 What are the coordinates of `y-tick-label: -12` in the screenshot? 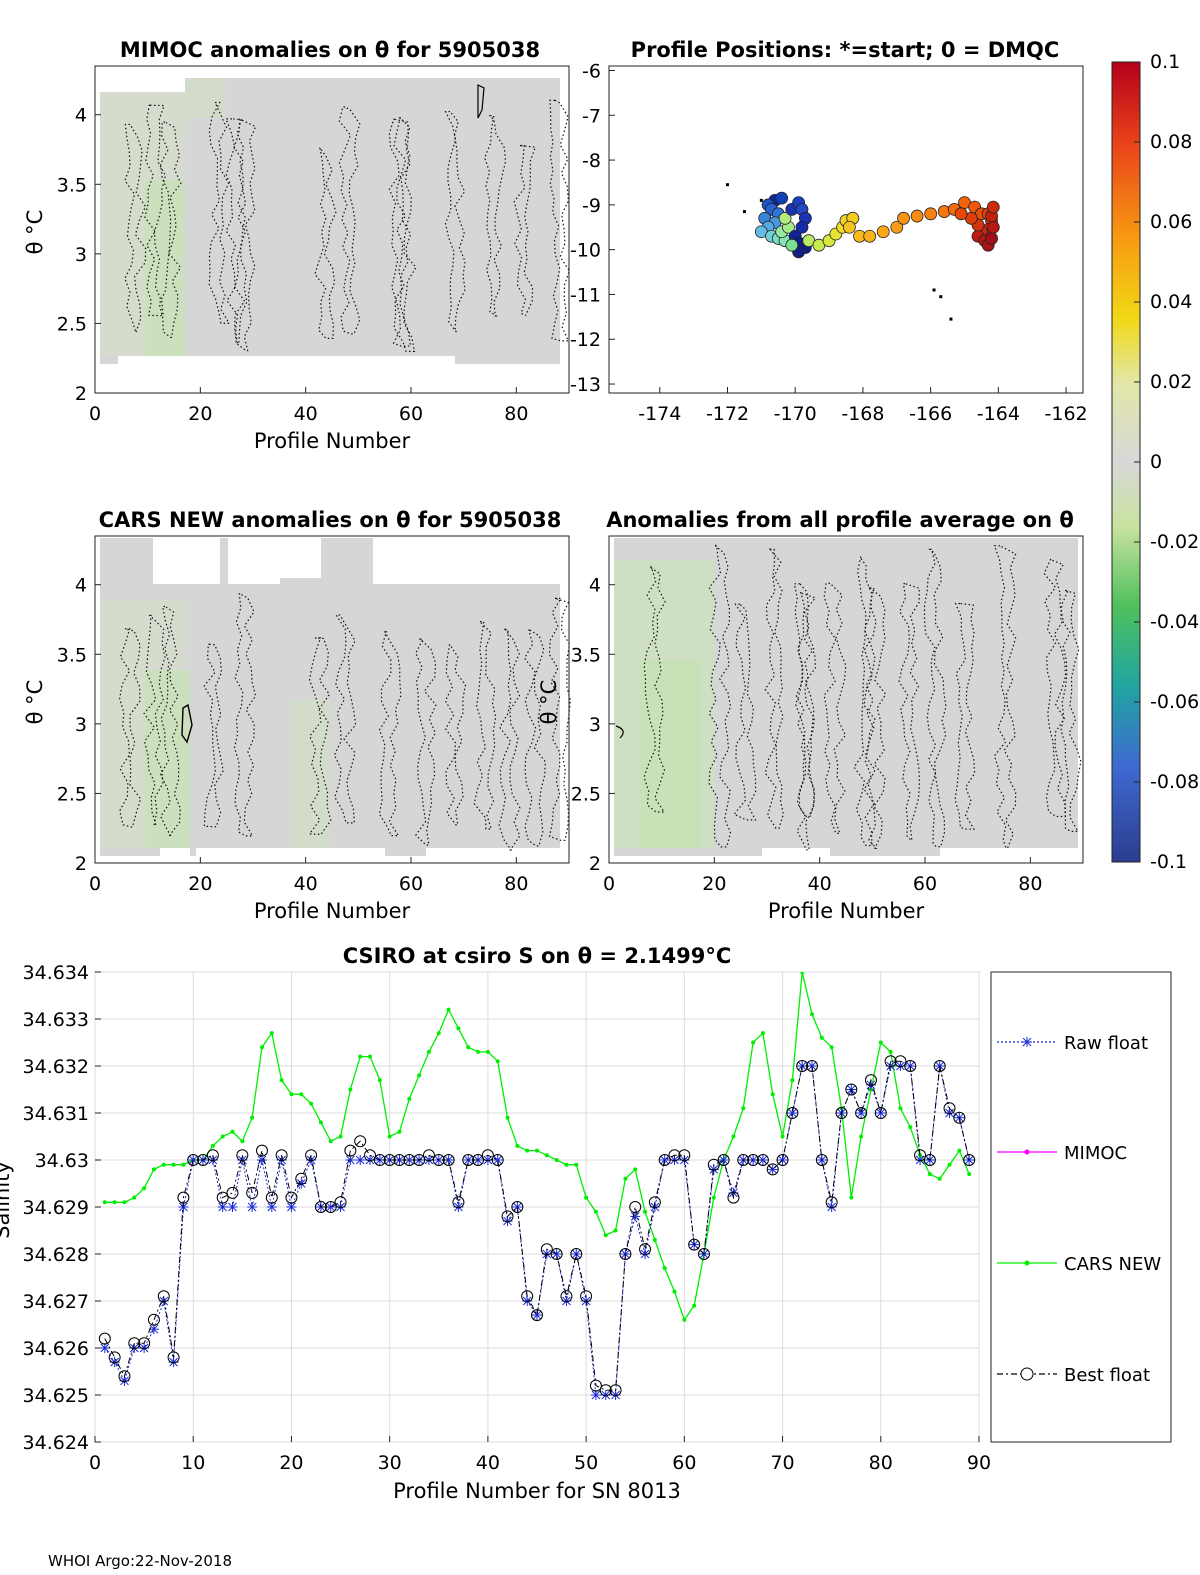 It's located at (585, 340).